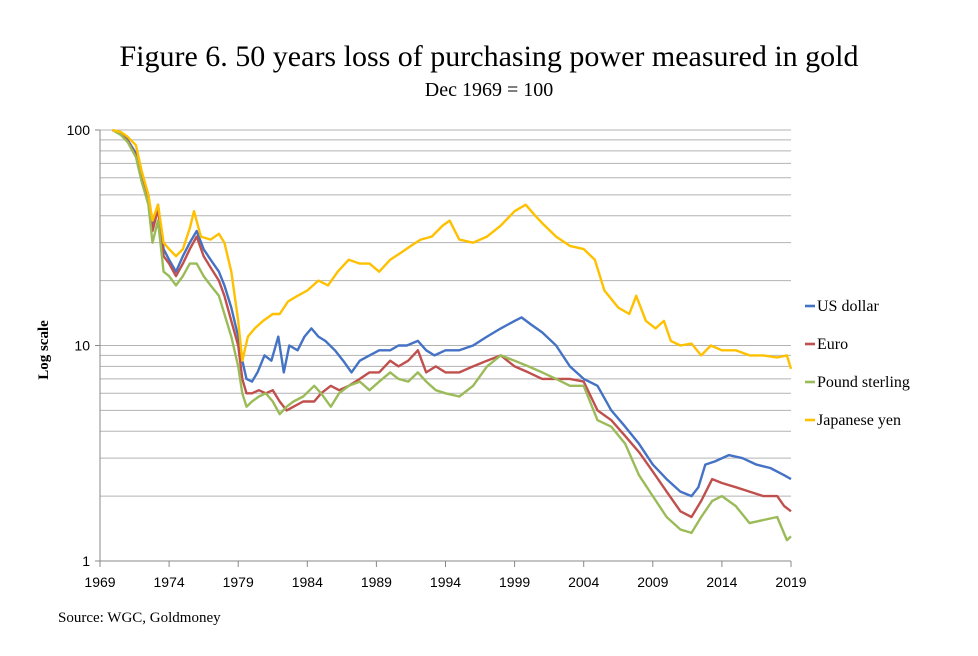  I want to click on x-tick-label: 2004, so click(583, 582).